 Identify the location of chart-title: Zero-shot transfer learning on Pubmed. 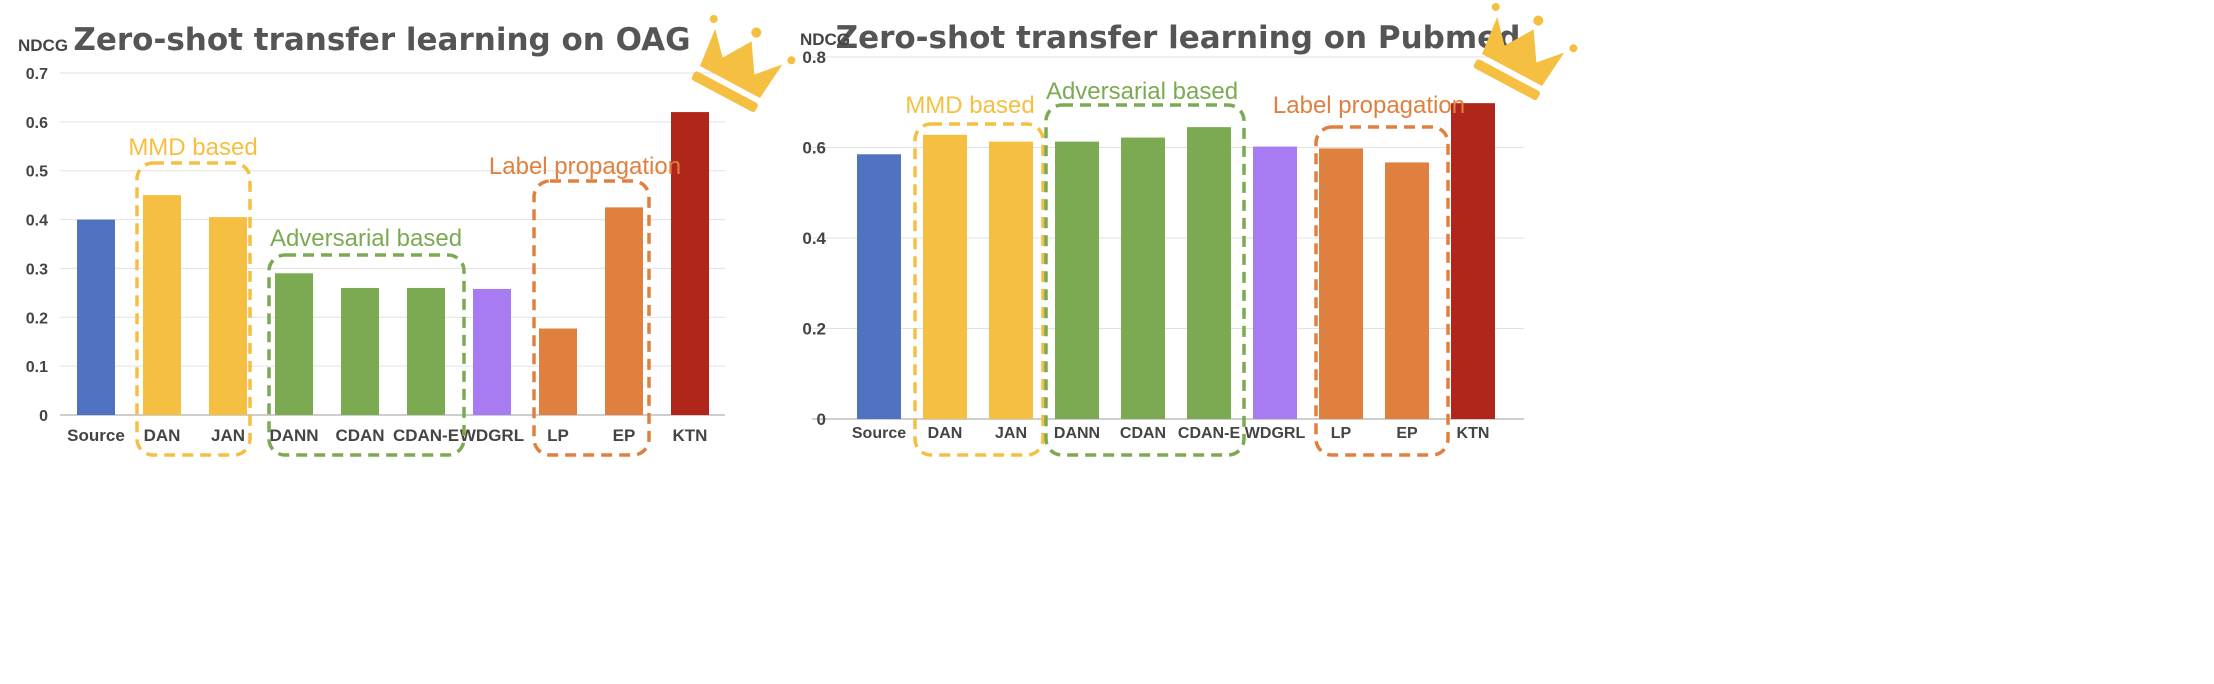
(1178, 38).